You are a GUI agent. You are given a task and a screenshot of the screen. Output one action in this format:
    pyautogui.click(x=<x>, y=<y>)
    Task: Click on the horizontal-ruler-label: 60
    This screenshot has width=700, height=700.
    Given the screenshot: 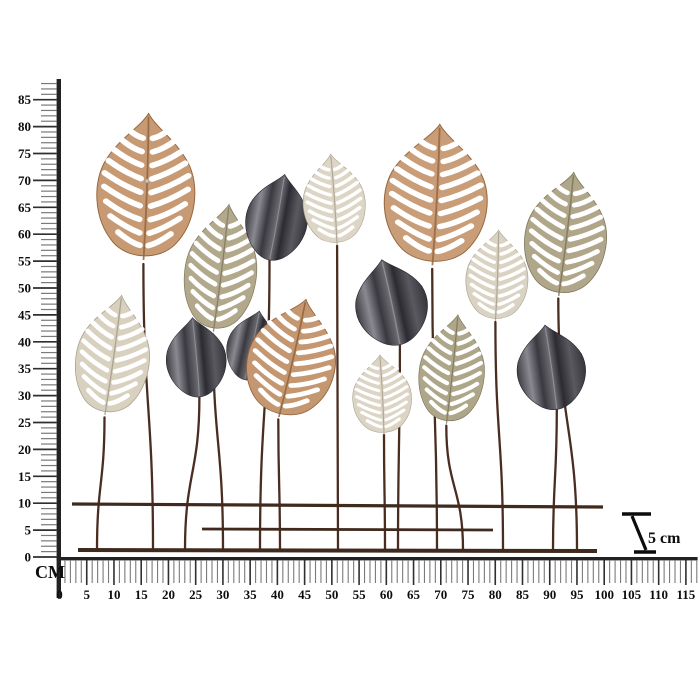 What is the action you would take?
    pyautogui.click(x=386, y=594)
    